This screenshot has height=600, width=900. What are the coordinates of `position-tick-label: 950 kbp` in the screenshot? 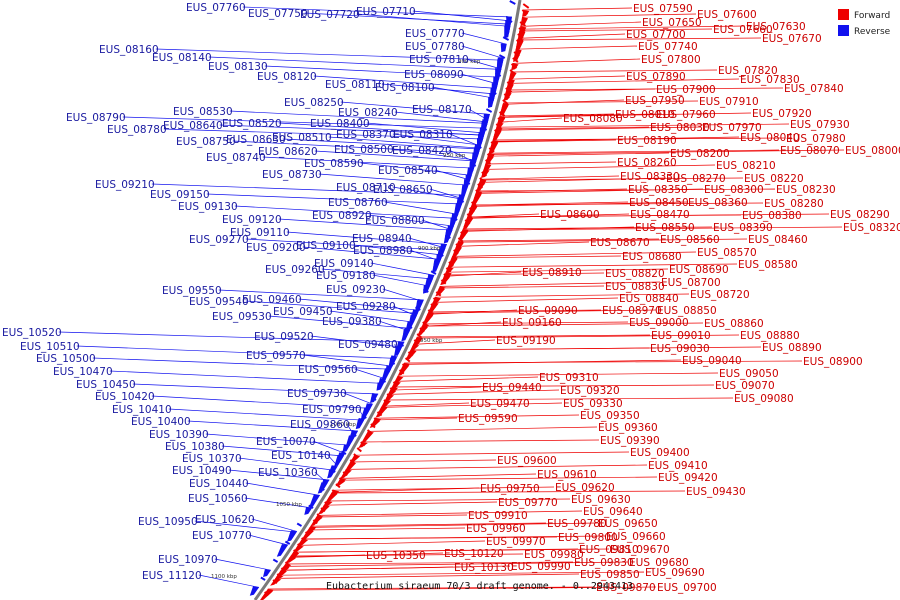 It's located at (454, 156).